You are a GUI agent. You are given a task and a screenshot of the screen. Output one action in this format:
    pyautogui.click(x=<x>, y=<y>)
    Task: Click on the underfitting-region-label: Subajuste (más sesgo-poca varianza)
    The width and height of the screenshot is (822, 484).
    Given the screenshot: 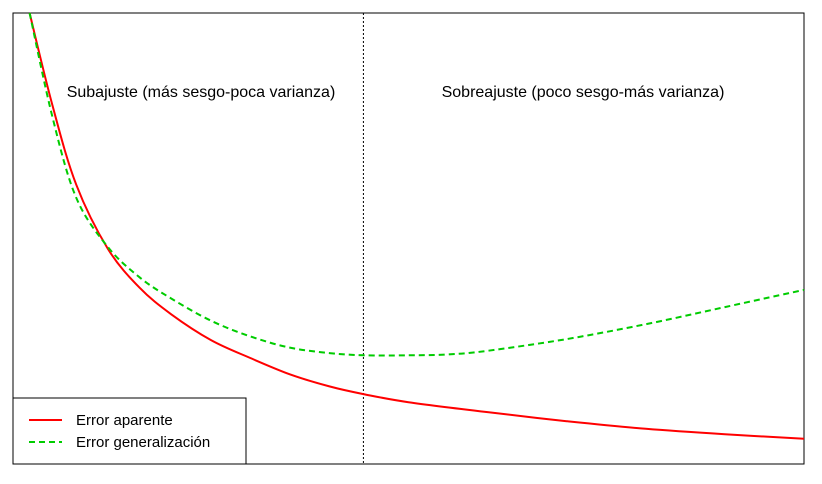 What is the action you would take?
    pyautogui.click(x=201, y=92)
    